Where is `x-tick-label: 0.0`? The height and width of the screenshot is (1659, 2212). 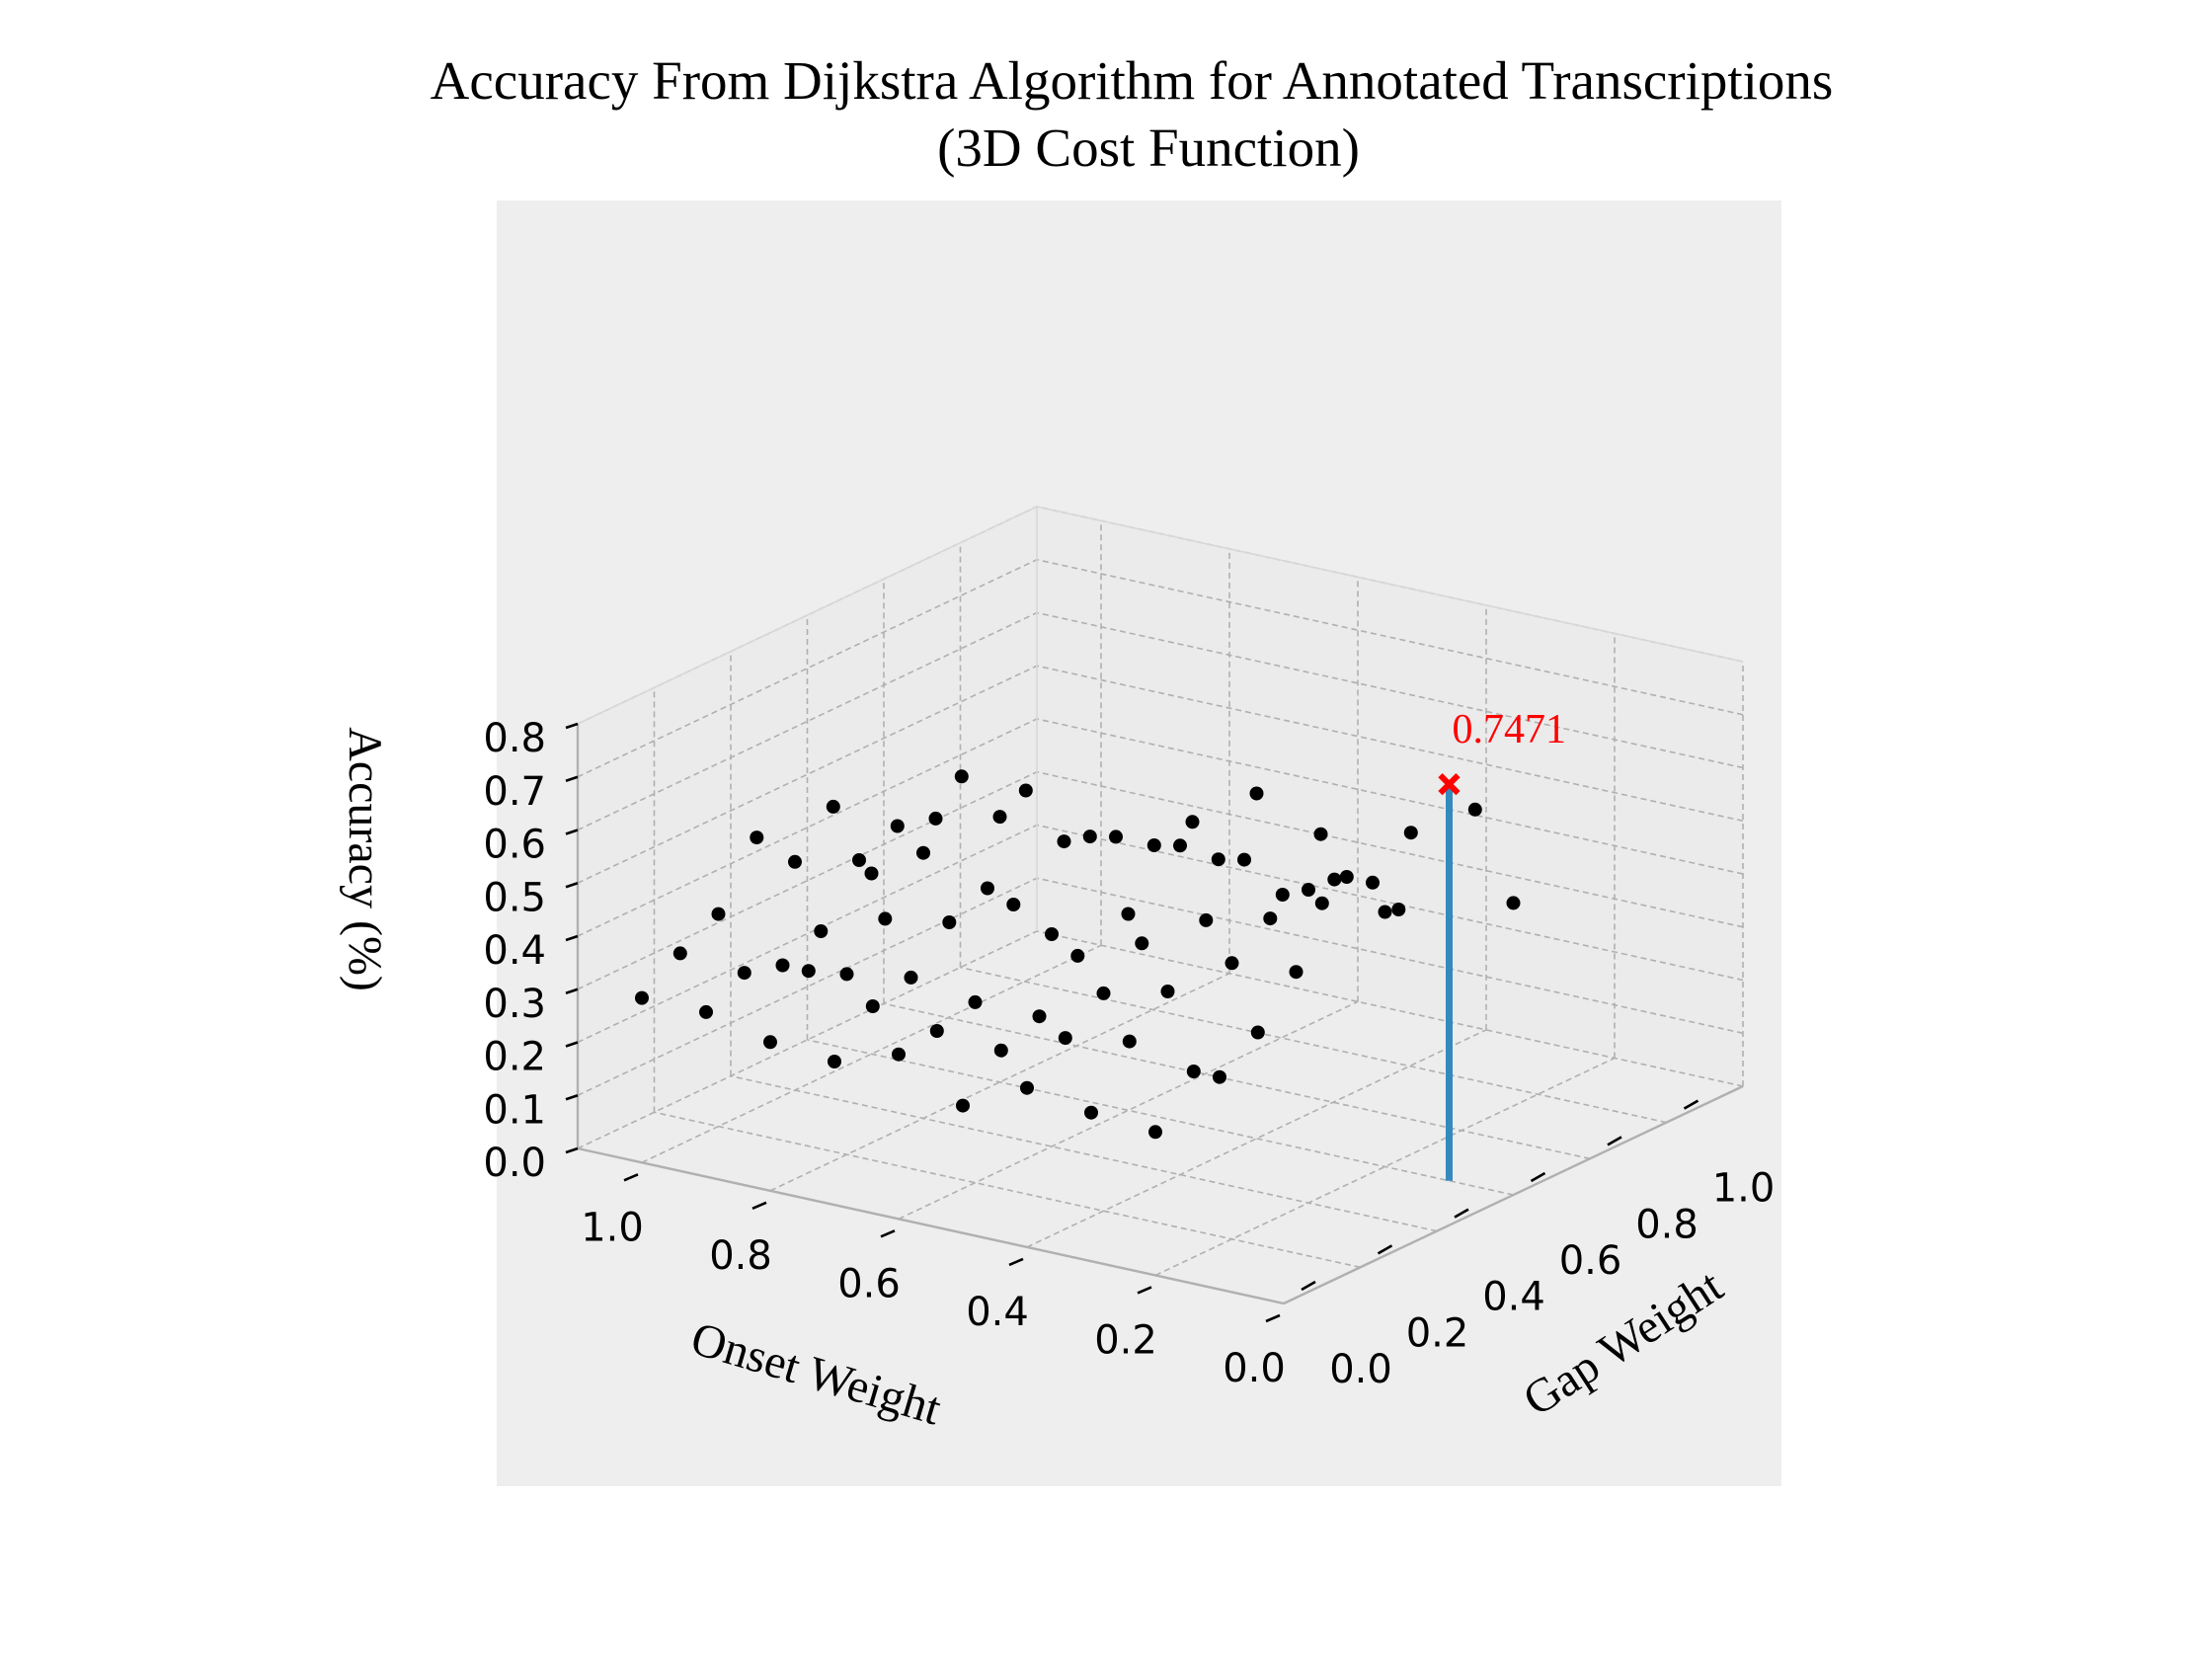
x-tick-label: 0.0 is located at coordinates (1254, 1369).